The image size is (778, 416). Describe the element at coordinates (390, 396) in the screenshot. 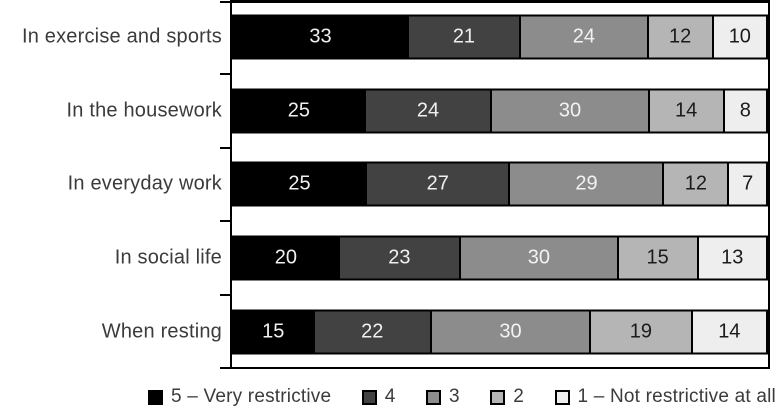

I see `legend-label: 4` at that location.